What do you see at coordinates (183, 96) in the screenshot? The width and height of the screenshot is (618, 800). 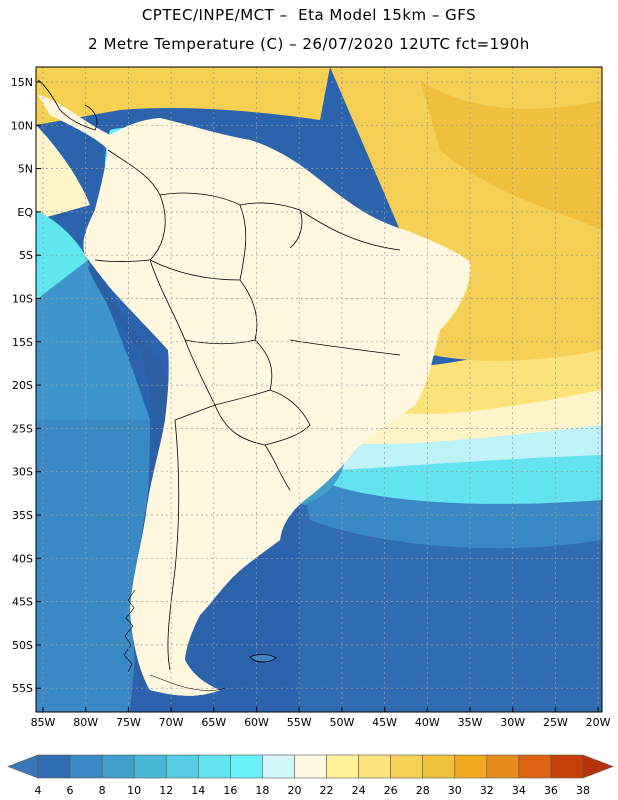 I see `tropical-pacific` at bounding box center [183, 96].